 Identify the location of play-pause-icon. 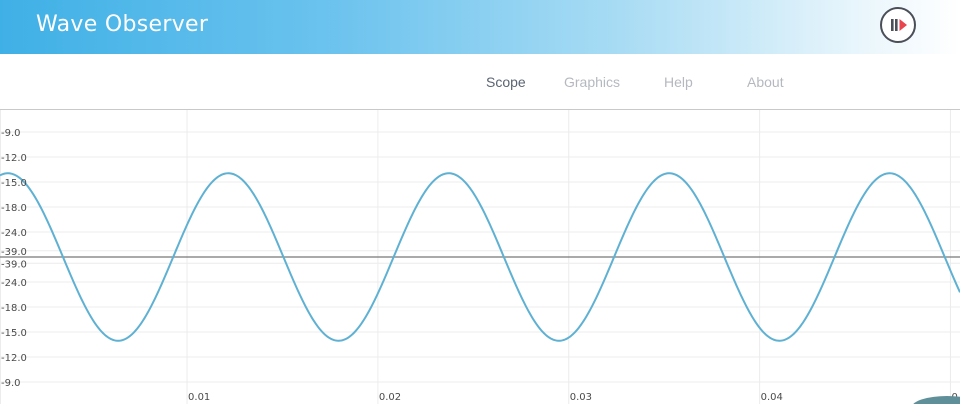
(899, 25).